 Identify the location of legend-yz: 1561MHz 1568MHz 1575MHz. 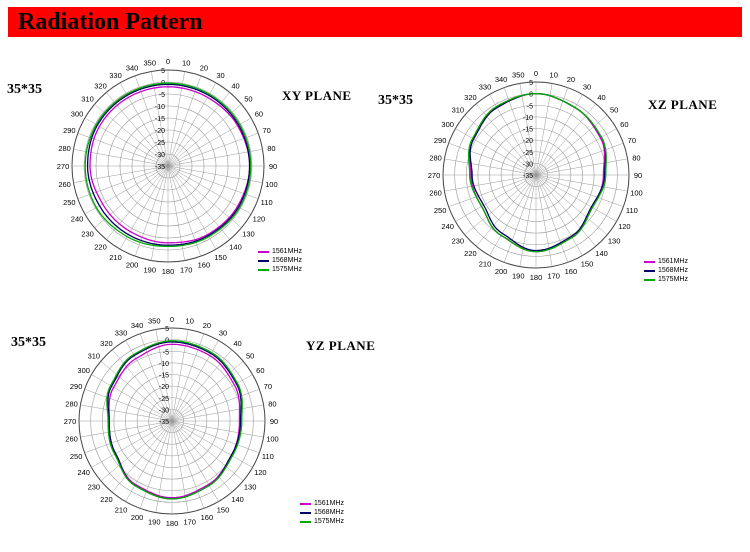
(322, 512).